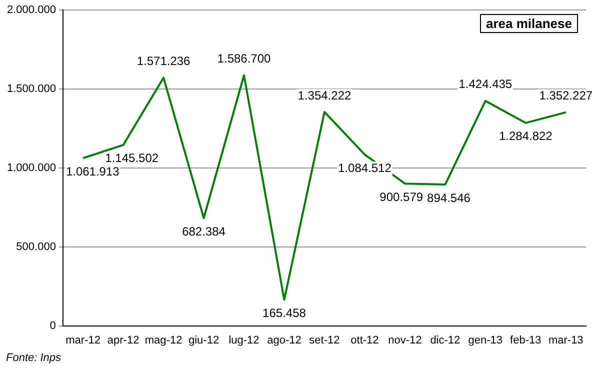 The image size is (600, 374). Describe the element at coordinates (163, 61) in the screenshot. I see `data-label: 1.571.236` at that location.